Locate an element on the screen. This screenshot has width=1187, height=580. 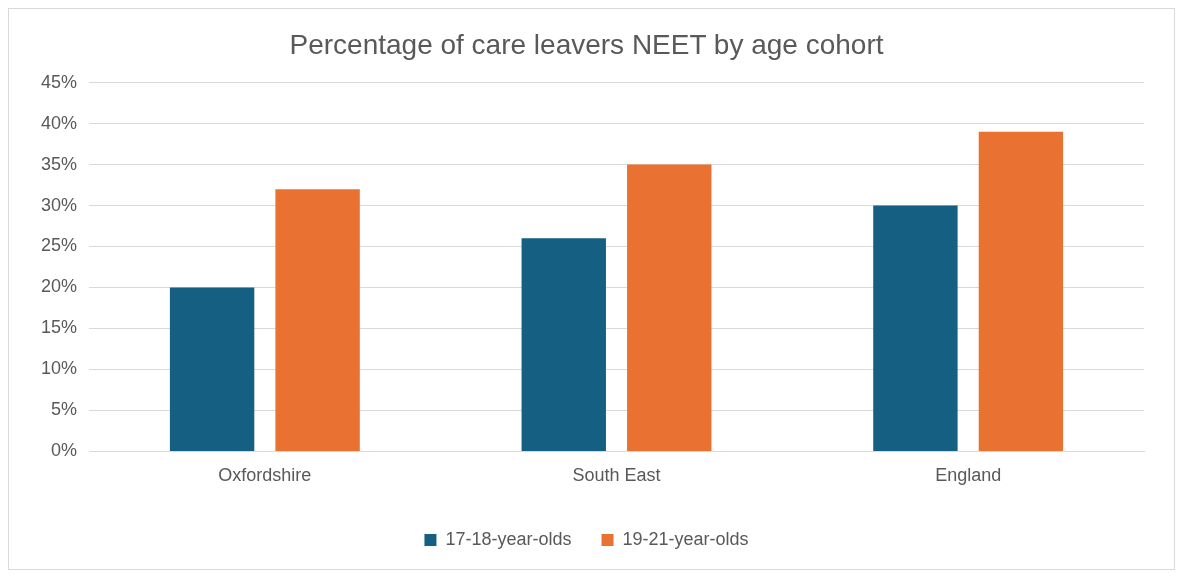
y-tick-label: 30% is located at coordinates (59, 204).